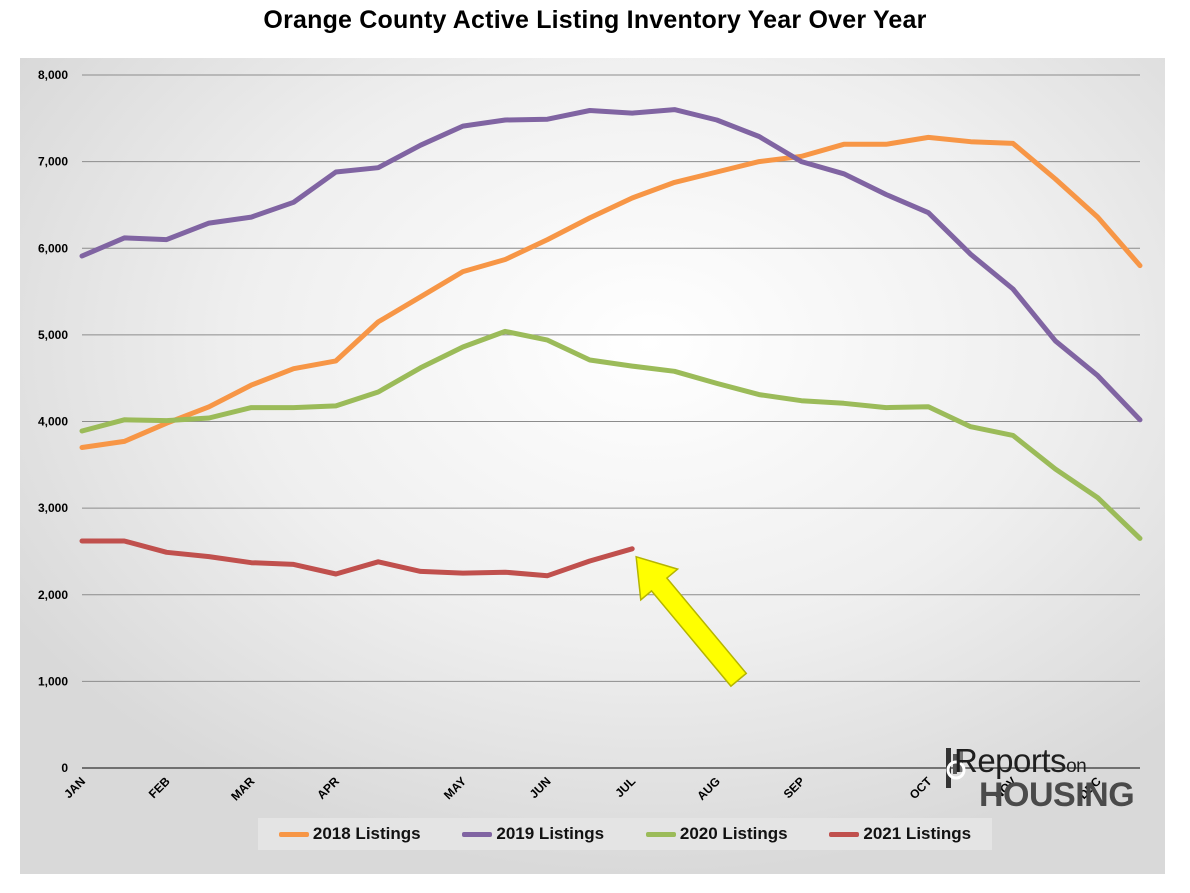  Describe the element at coordinates (53, 248) in the screenshot. I see `y-tick-label: 6,000` at that location.